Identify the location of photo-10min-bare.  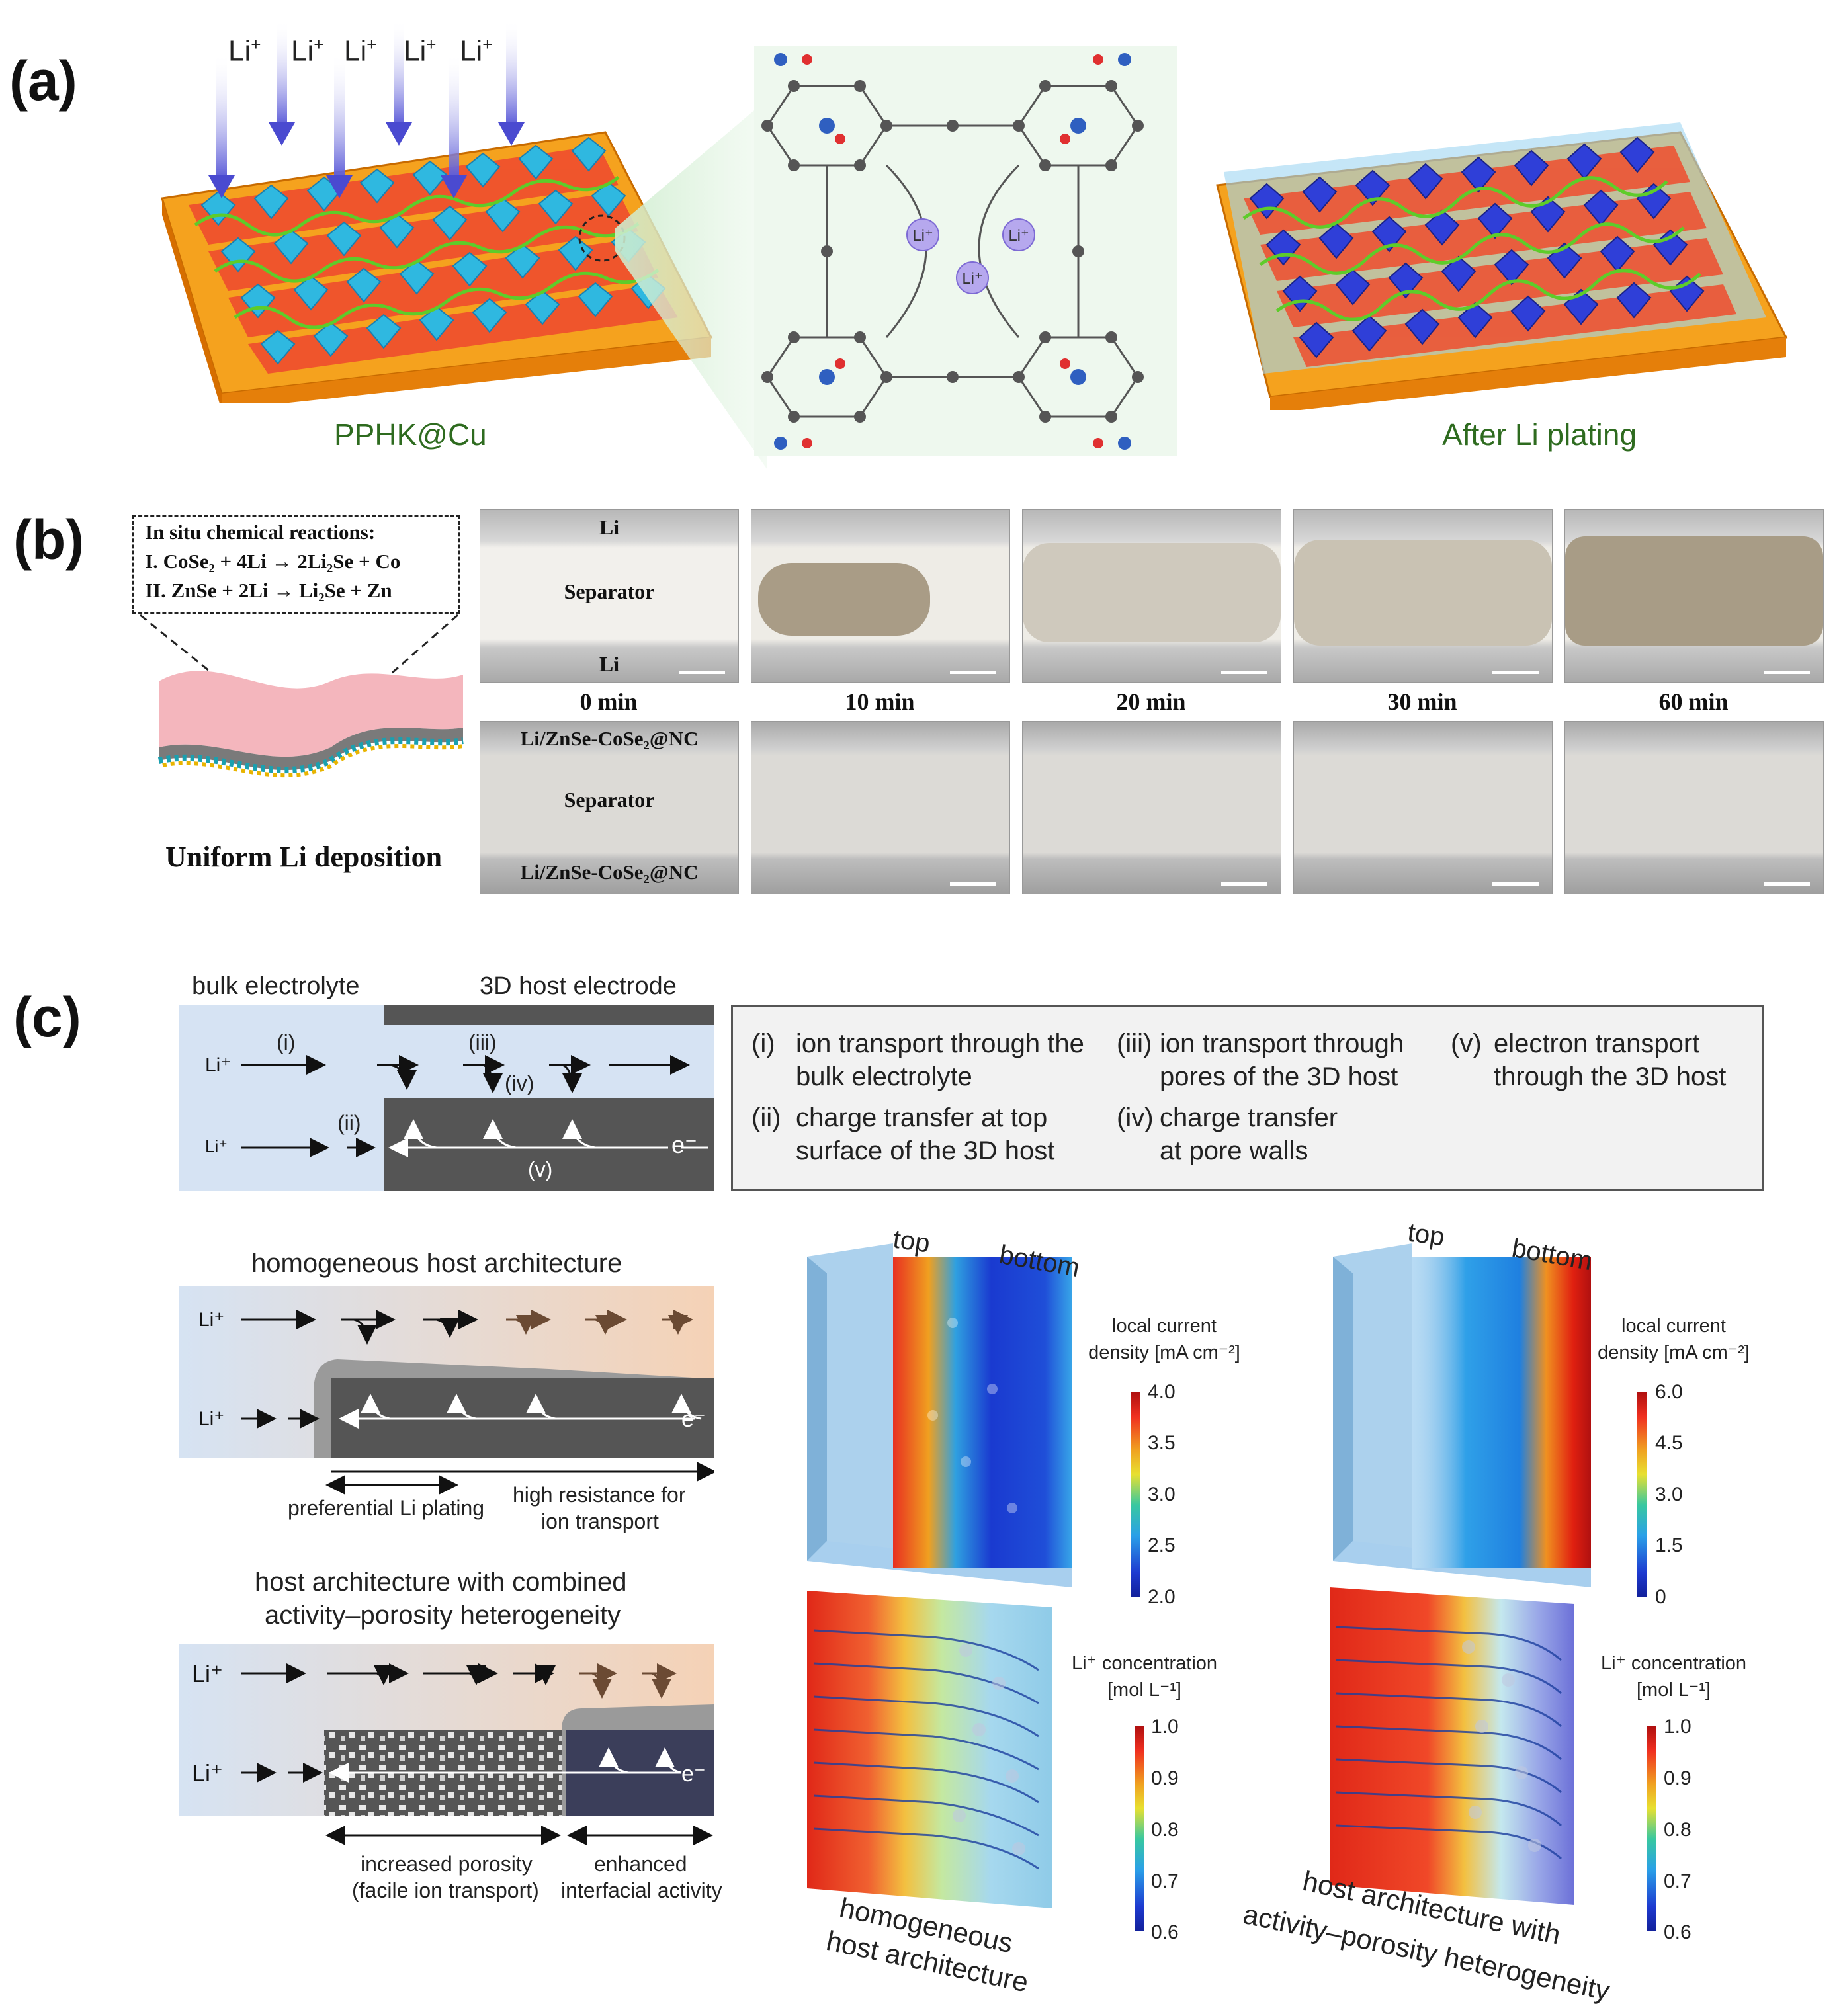
(880, 596).